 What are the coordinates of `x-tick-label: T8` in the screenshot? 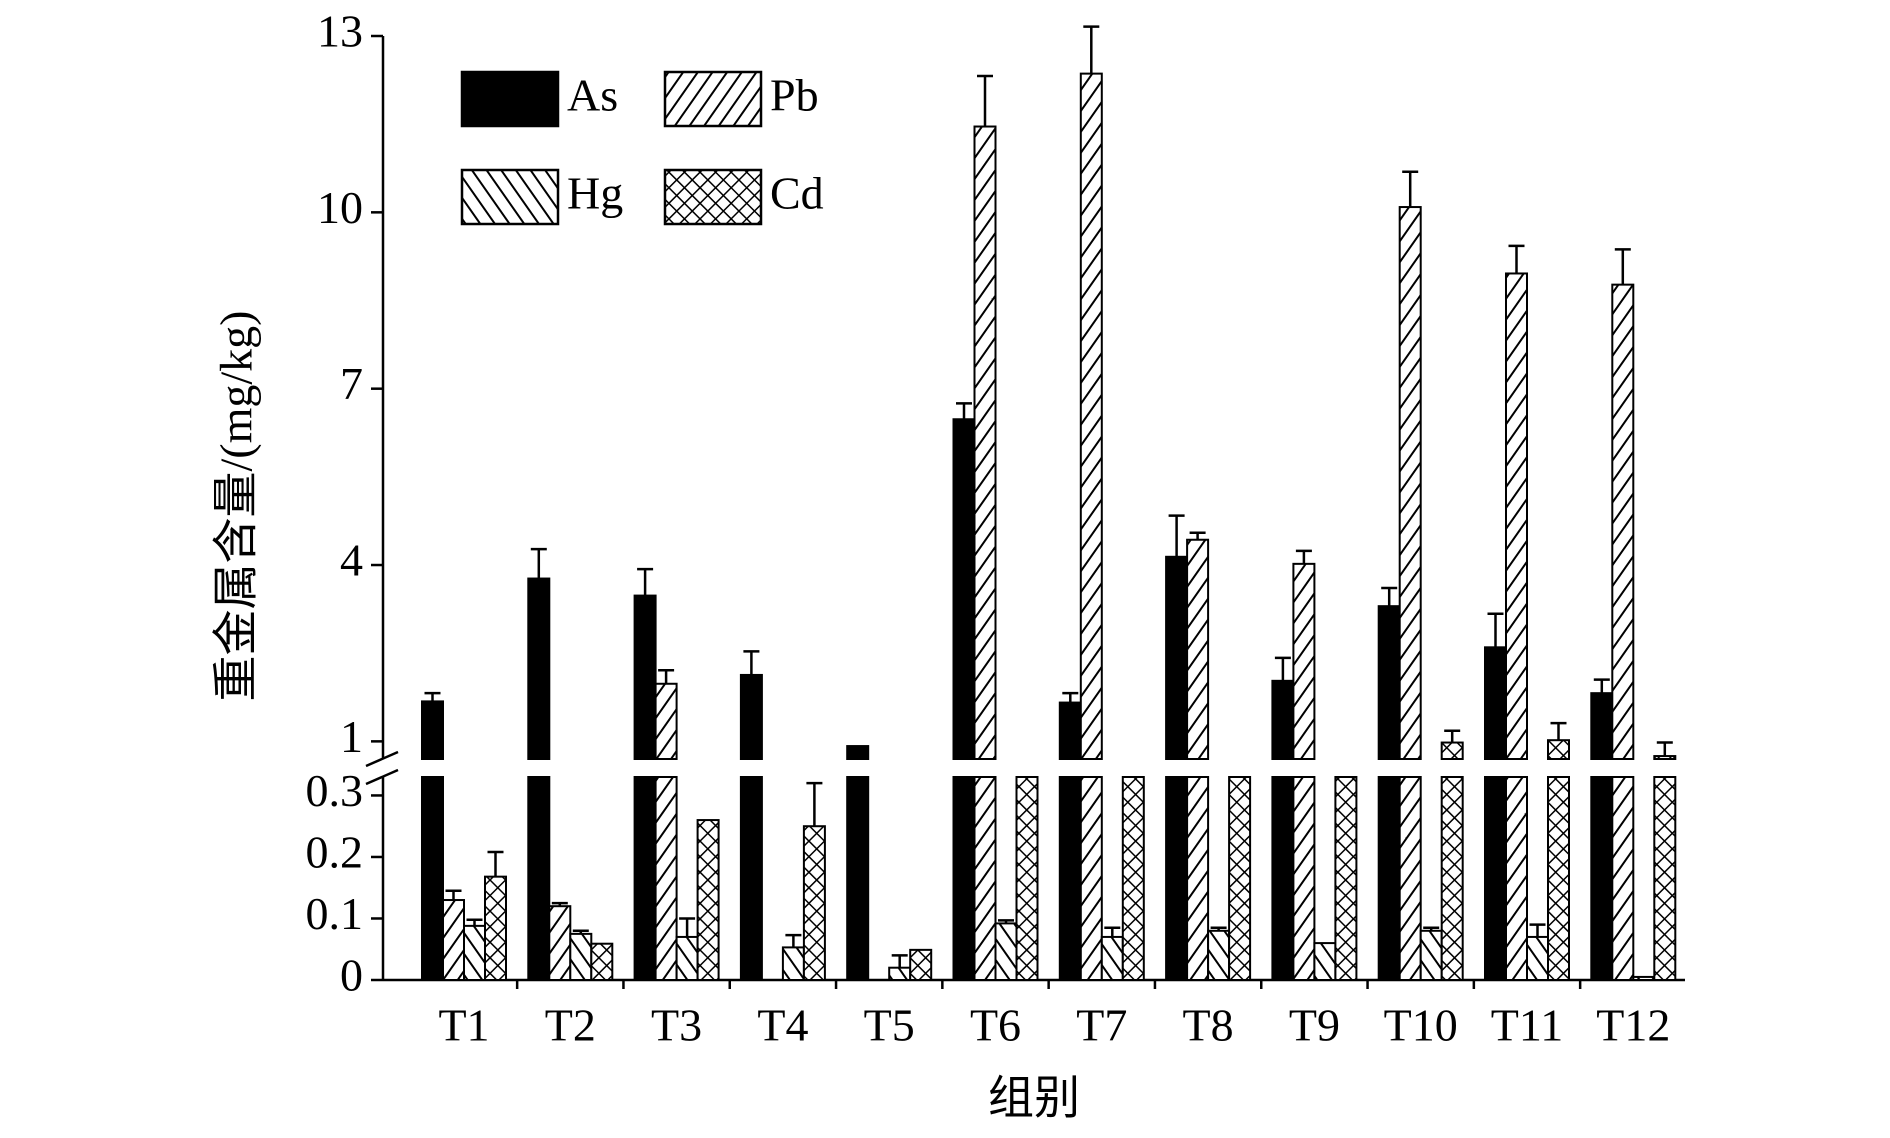 It's located at (1208, 1025).